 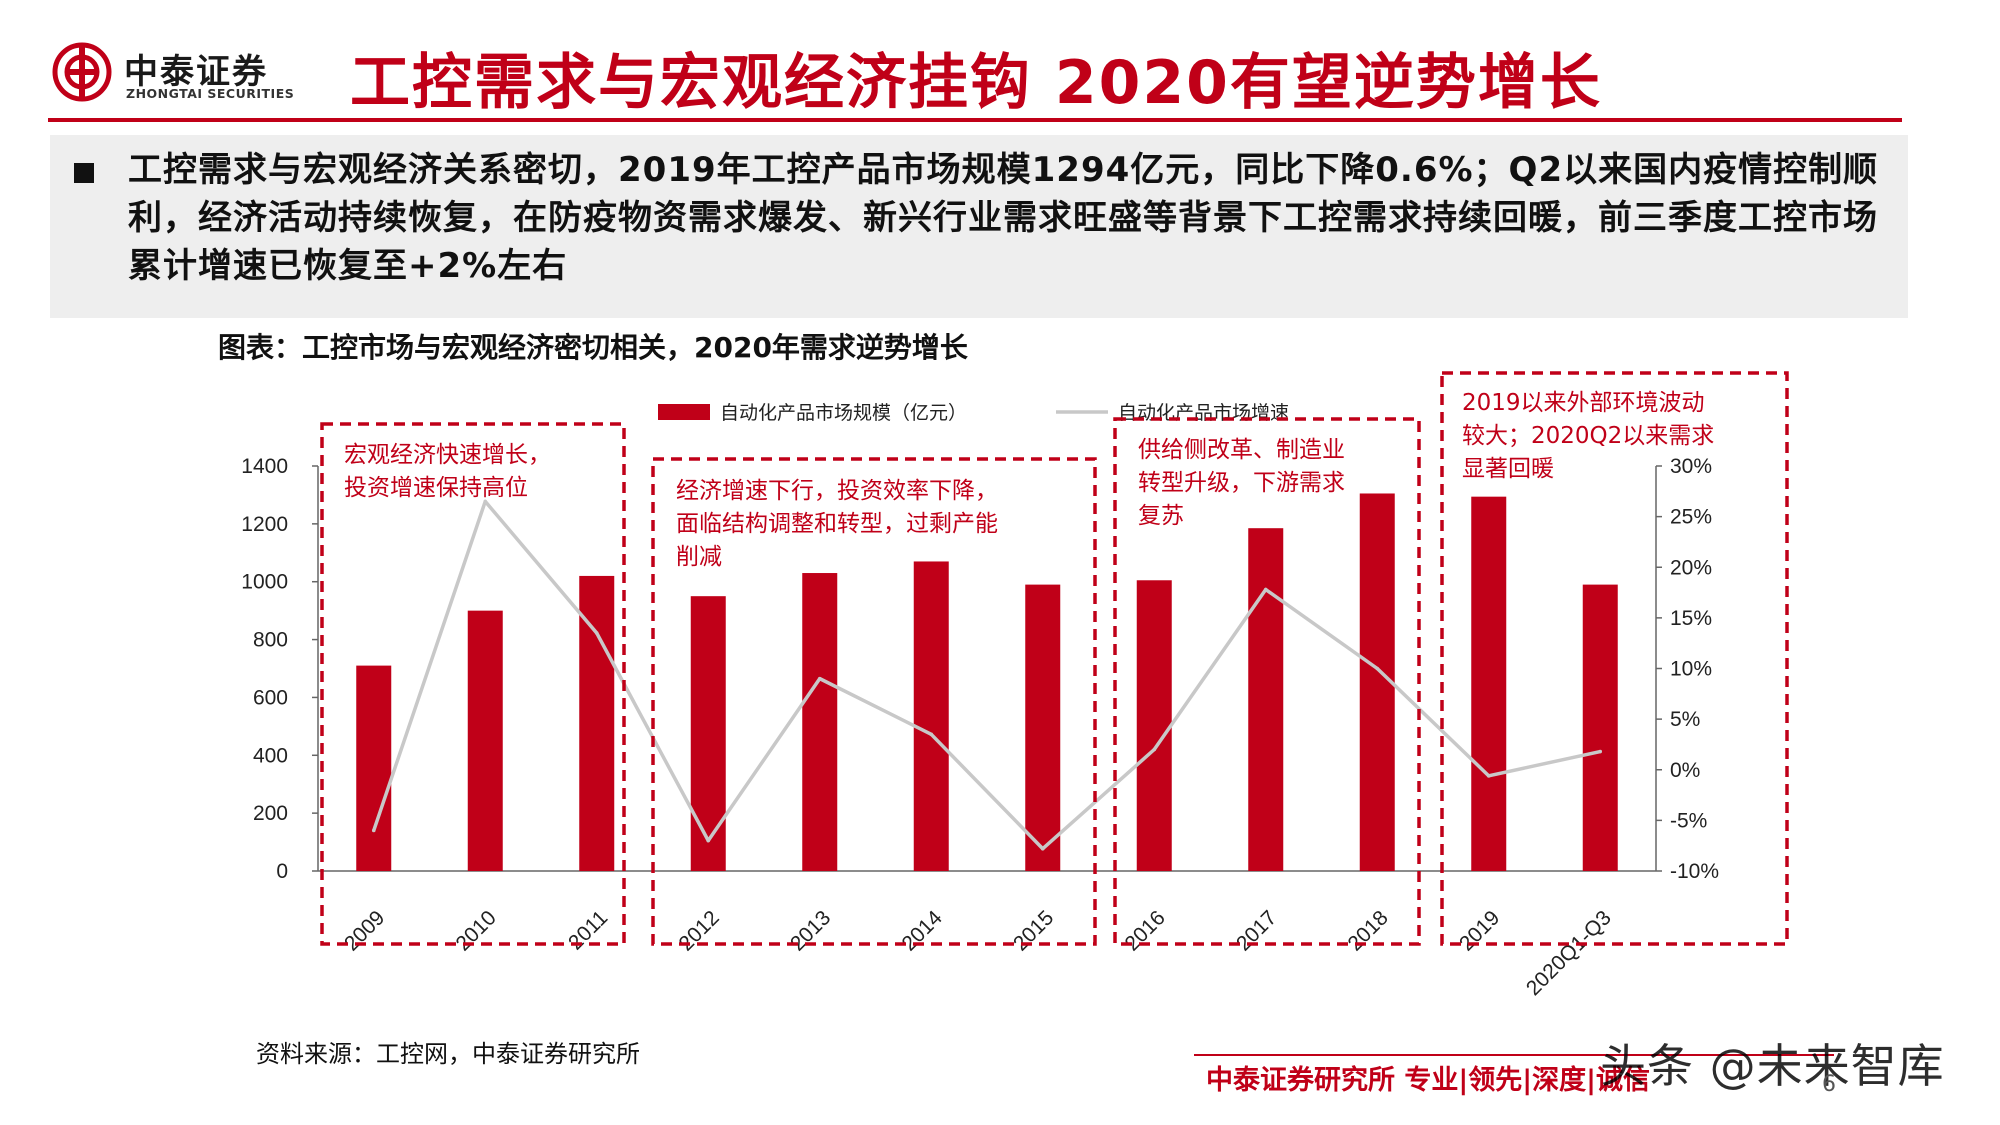 I want to click on bar-2018, so click(x=1377, y=682).